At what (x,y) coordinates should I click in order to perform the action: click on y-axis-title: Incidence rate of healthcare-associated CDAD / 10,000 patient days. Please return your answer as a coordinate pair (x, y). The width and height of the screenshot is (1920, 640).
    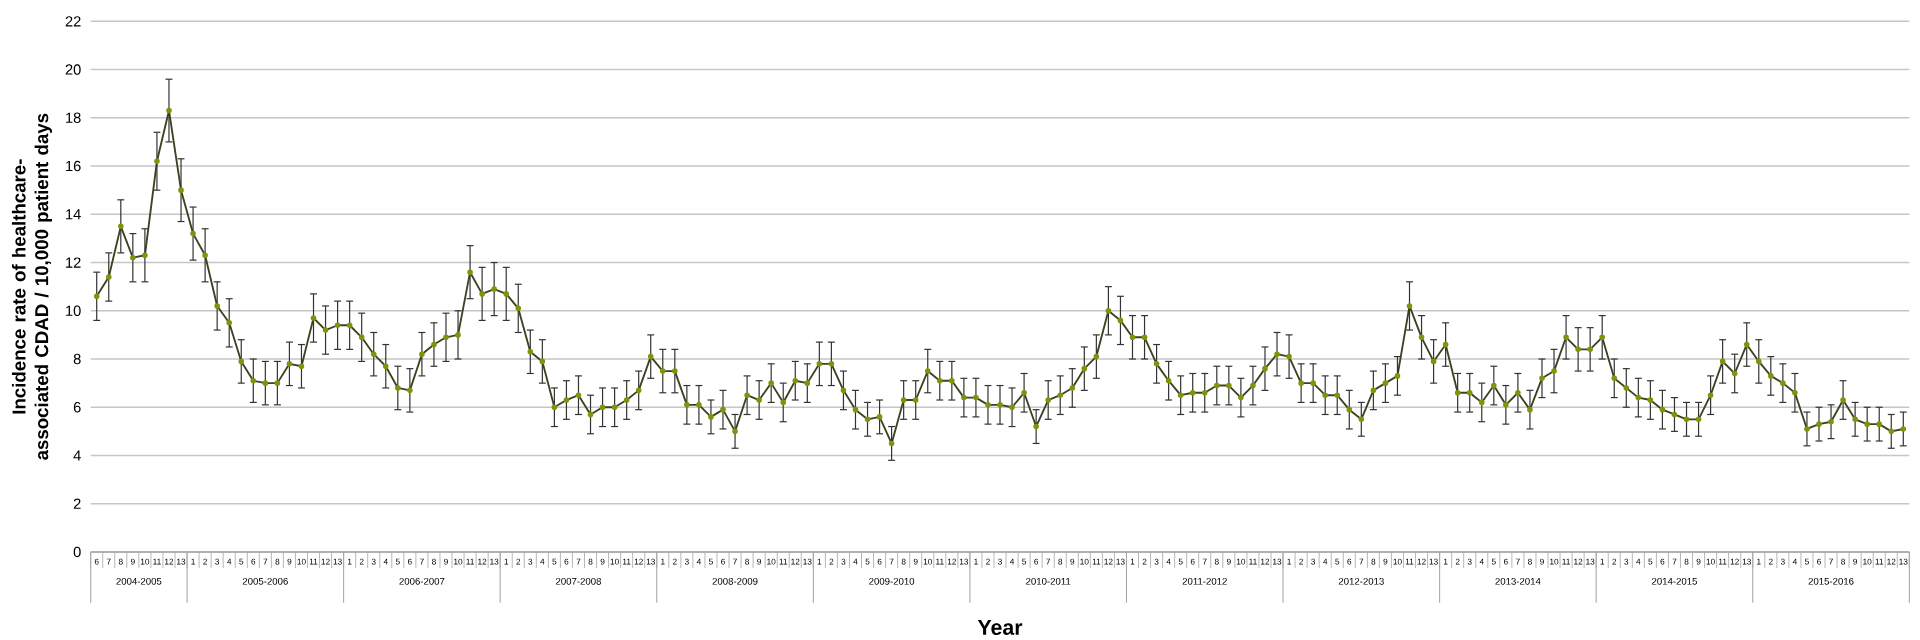
    Looking at the image, I should click on (31, 286).